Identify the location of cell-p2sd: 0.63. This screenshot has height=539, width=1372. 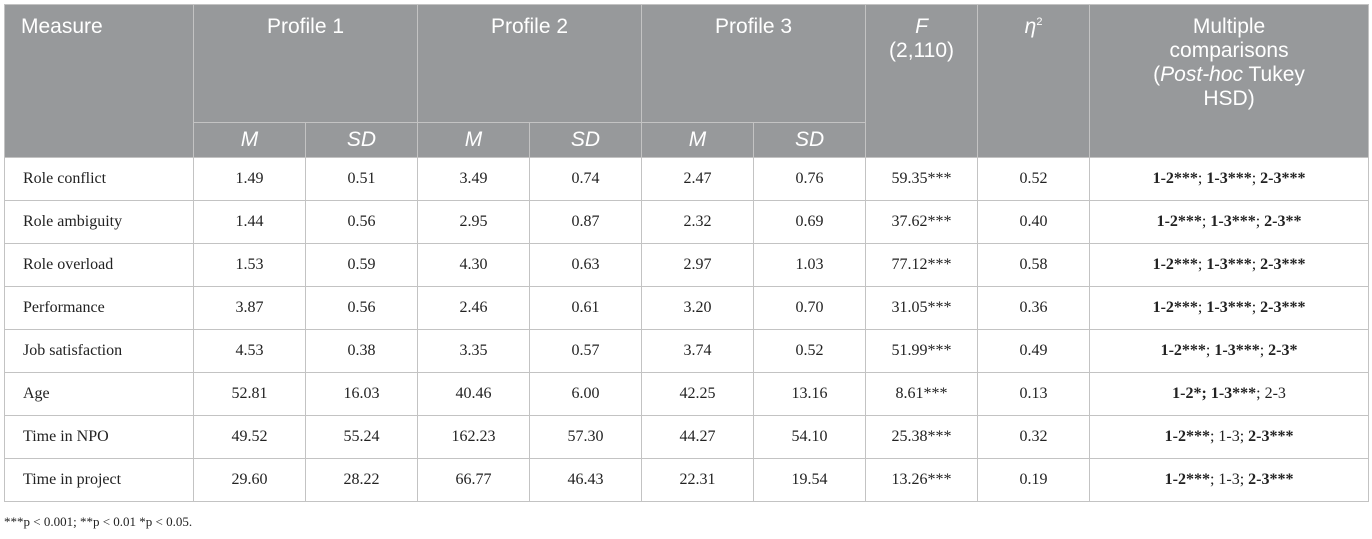
(586, 265).